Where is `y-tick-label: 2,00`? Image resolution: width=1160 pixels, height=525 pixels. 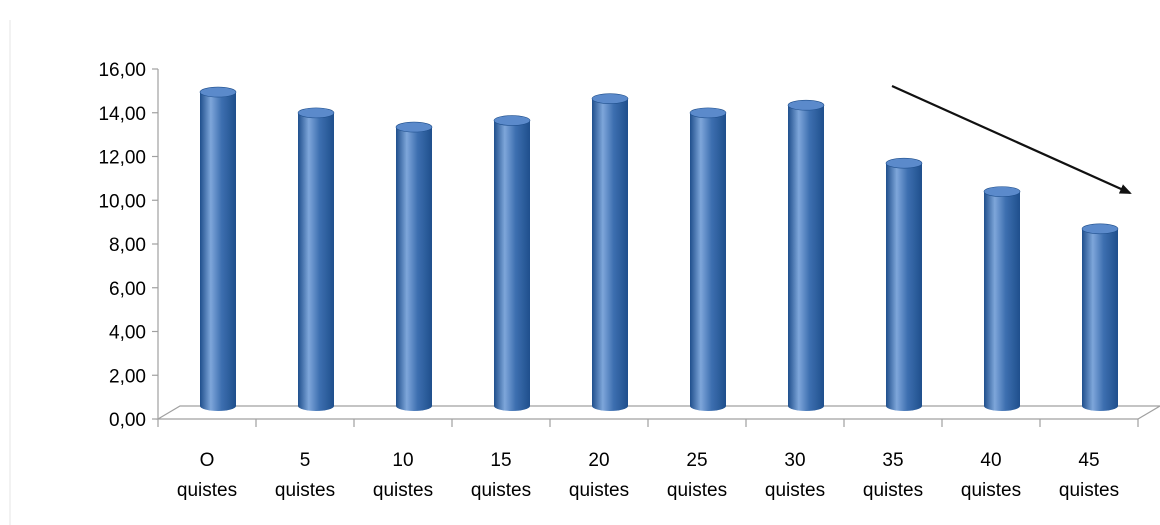 y-tick-label: 2,00 is located at coordinates (127, 376).